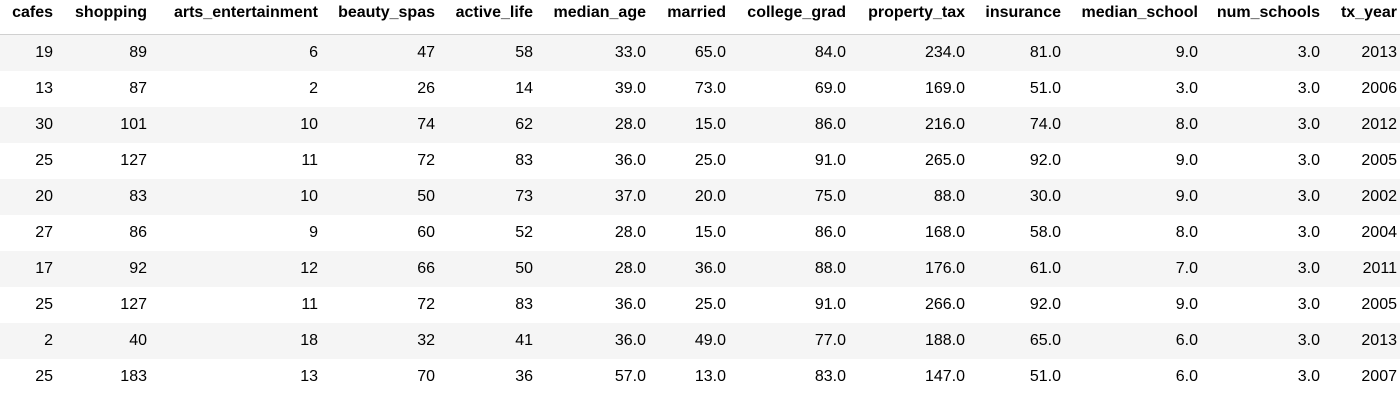  What do you see at coordinates (379, 17) in the screenshot?
I see `column-header-beauty-spas: beauty_spas` at bounding box center [379, 17].